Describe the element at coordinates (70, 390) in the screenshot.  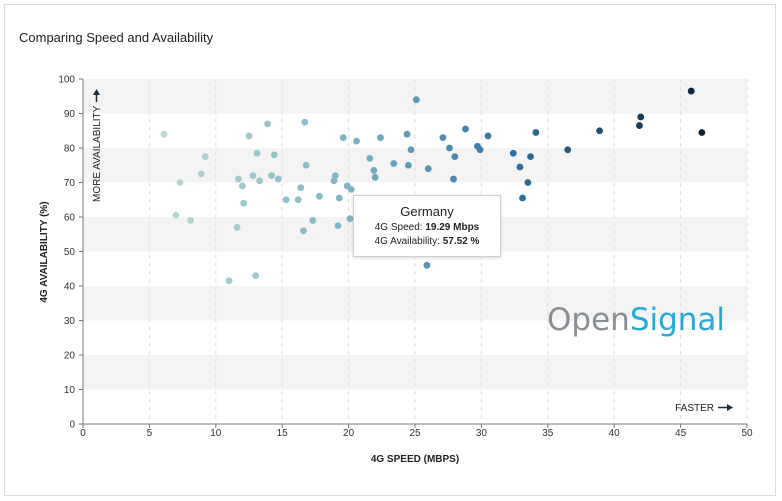
I see `y-tick-label-10: 10` at that location.